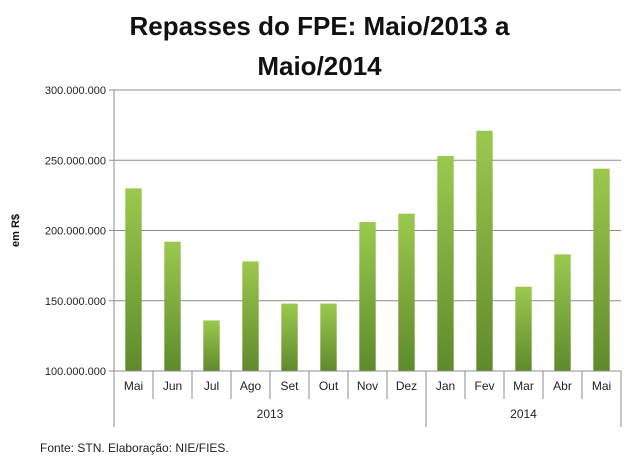 This screenshot has height=467, width=639. What do you see at coordinates (211, 386) in the screenshot?
I see `x-tick-label: Jul` at bounding box center [211, 386].